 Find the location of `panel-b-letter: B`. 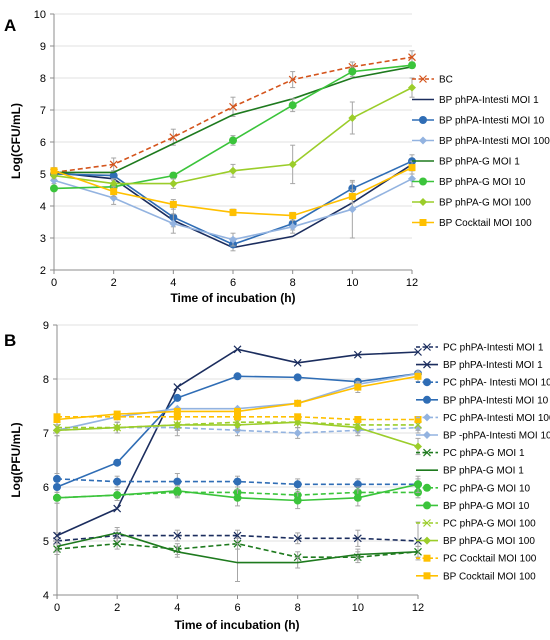

panel-b-letter: B is located at coordinates (10, 340).